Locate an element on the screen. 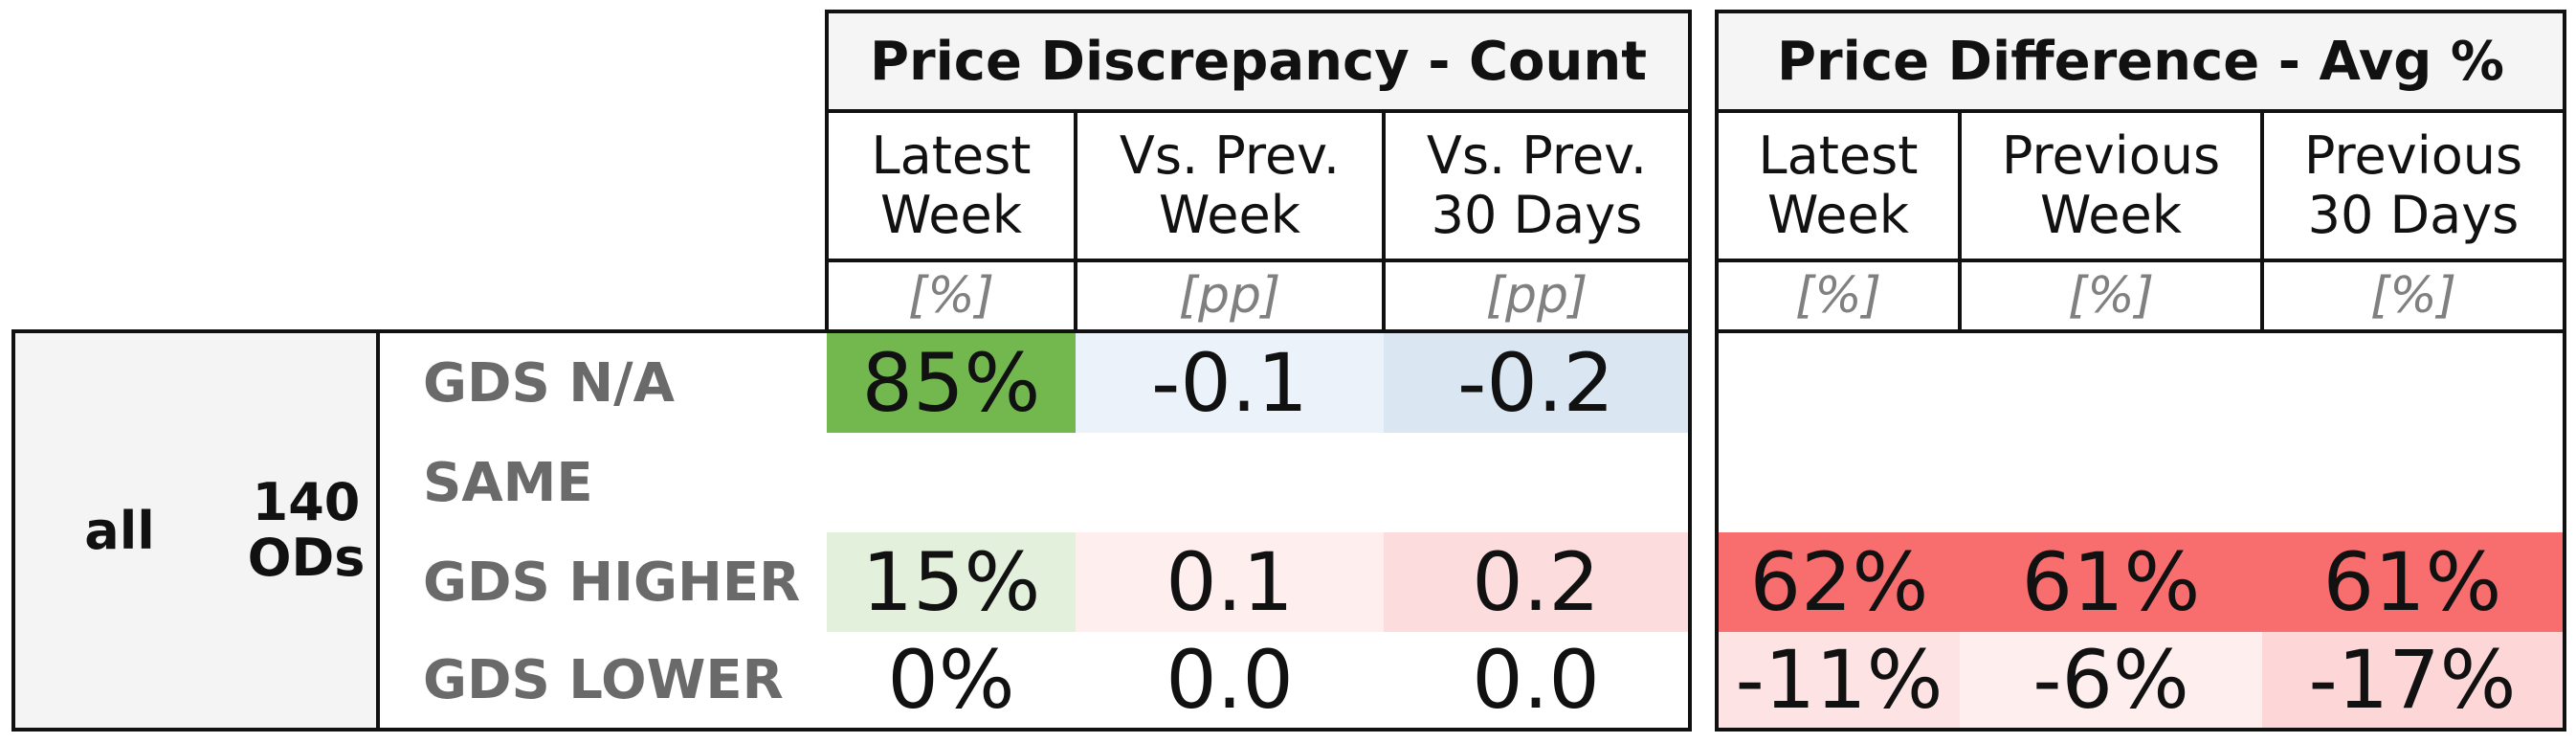 Image resolution: width=2576 pixels, height=743 pixels. row-label-same: SAME is located at coordinates (508, 483).